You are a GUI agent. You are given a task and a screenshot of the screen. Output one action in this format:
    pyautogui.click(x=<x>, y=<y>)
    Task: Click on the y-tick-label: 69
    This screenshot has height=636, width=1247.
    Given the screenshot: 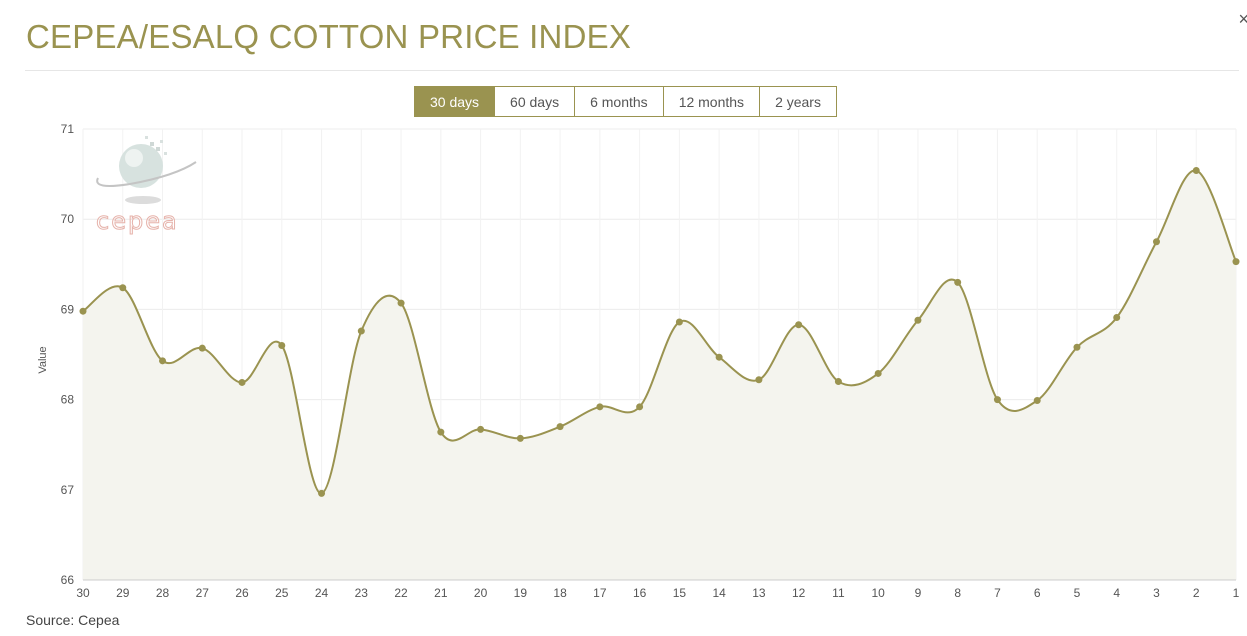 What is the action you would take?
    pyautogui.click(x=68, y=309)
    